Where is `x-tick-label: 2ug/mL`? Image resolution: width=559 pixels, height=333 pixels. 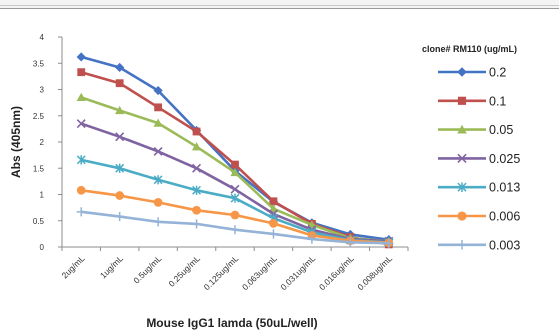
x-tick-label: 2ug/mL is located at coordinates (73, 266).